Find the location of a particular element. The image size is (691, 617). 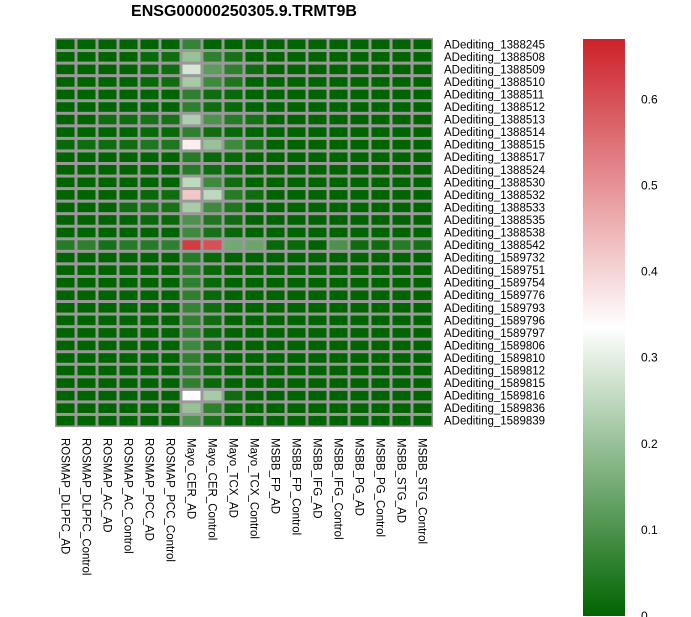

row-label: ADediting_1388517 is located at coordinates (494, 158).